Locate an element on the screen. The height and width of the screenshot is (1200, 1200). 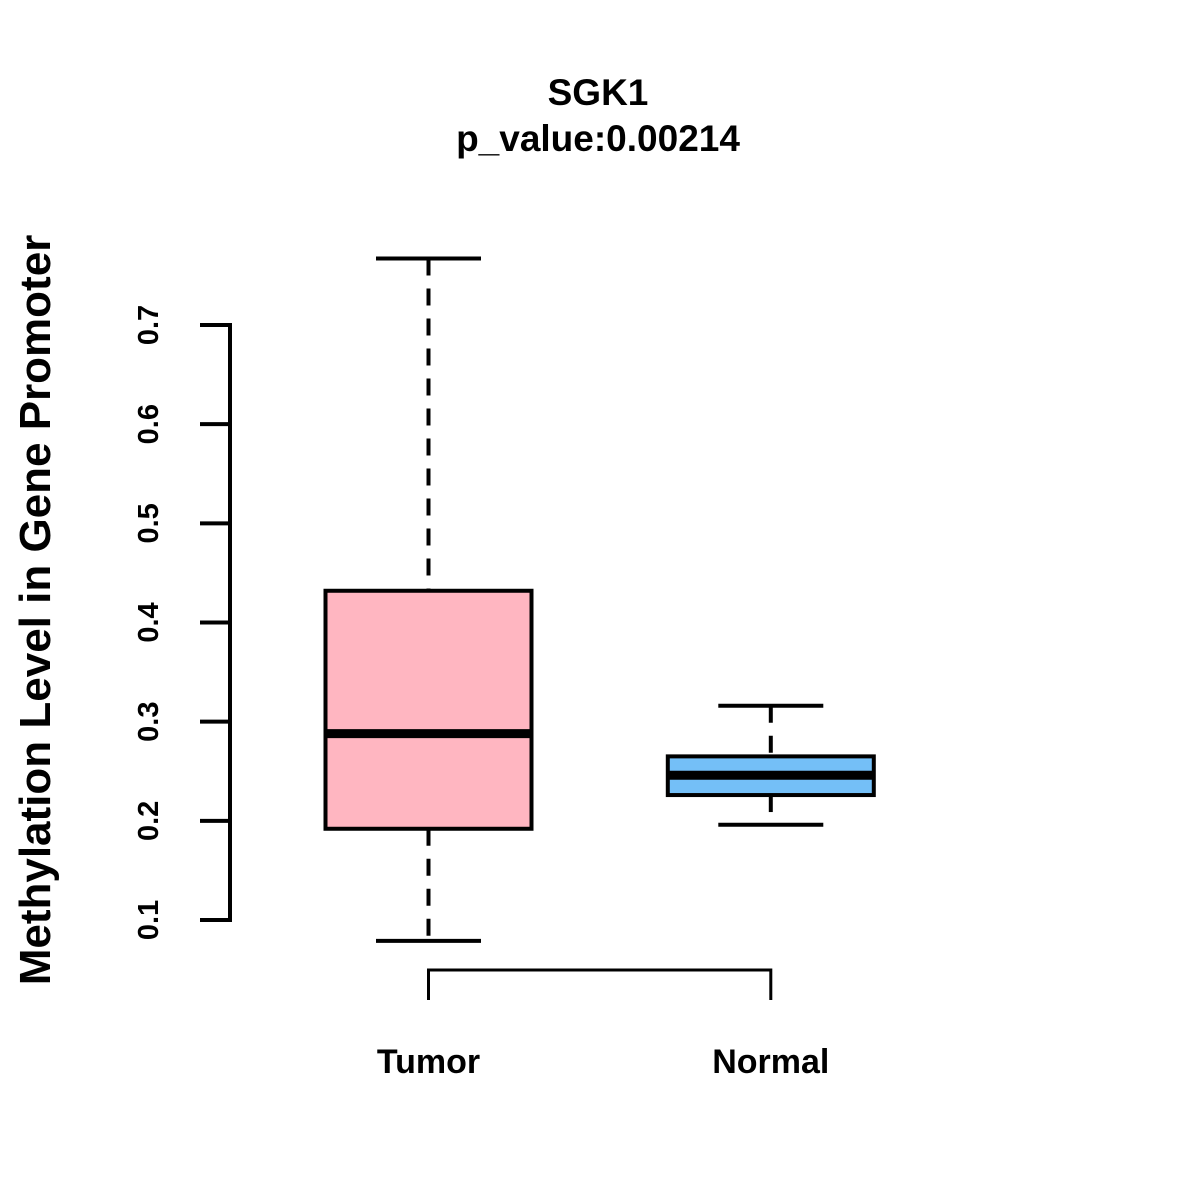
x-category-label-normal: Normal is located at coordinates (770, 1062).